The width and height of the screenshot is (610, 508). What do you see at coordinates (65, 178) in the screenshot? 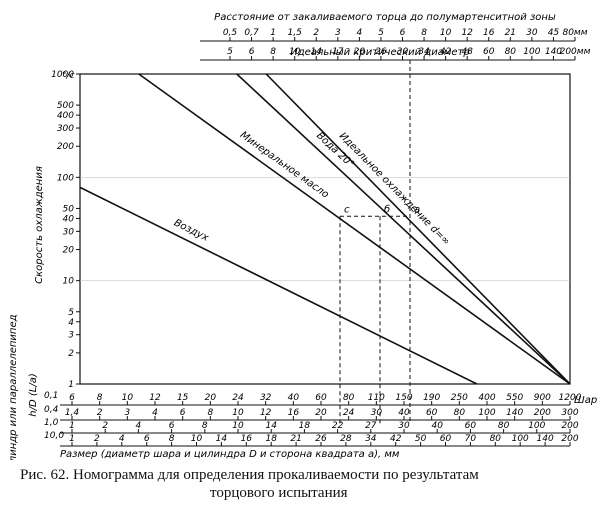
I see `y-tick-label: 100` at bounding box center [65, 178].